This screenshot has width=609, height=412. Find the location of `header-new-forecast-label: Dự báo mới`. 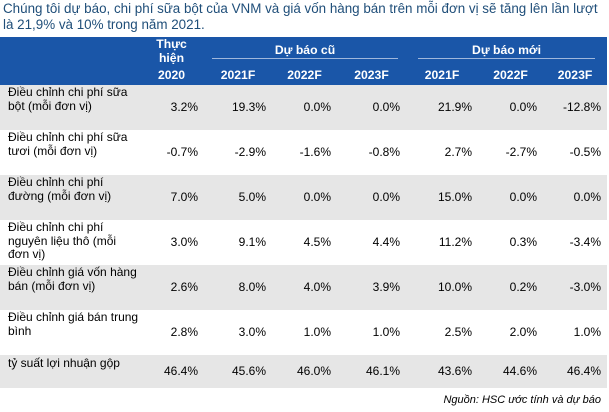

header-new-forecast-label: Dự báo mới is located at coordinates (506, 51).